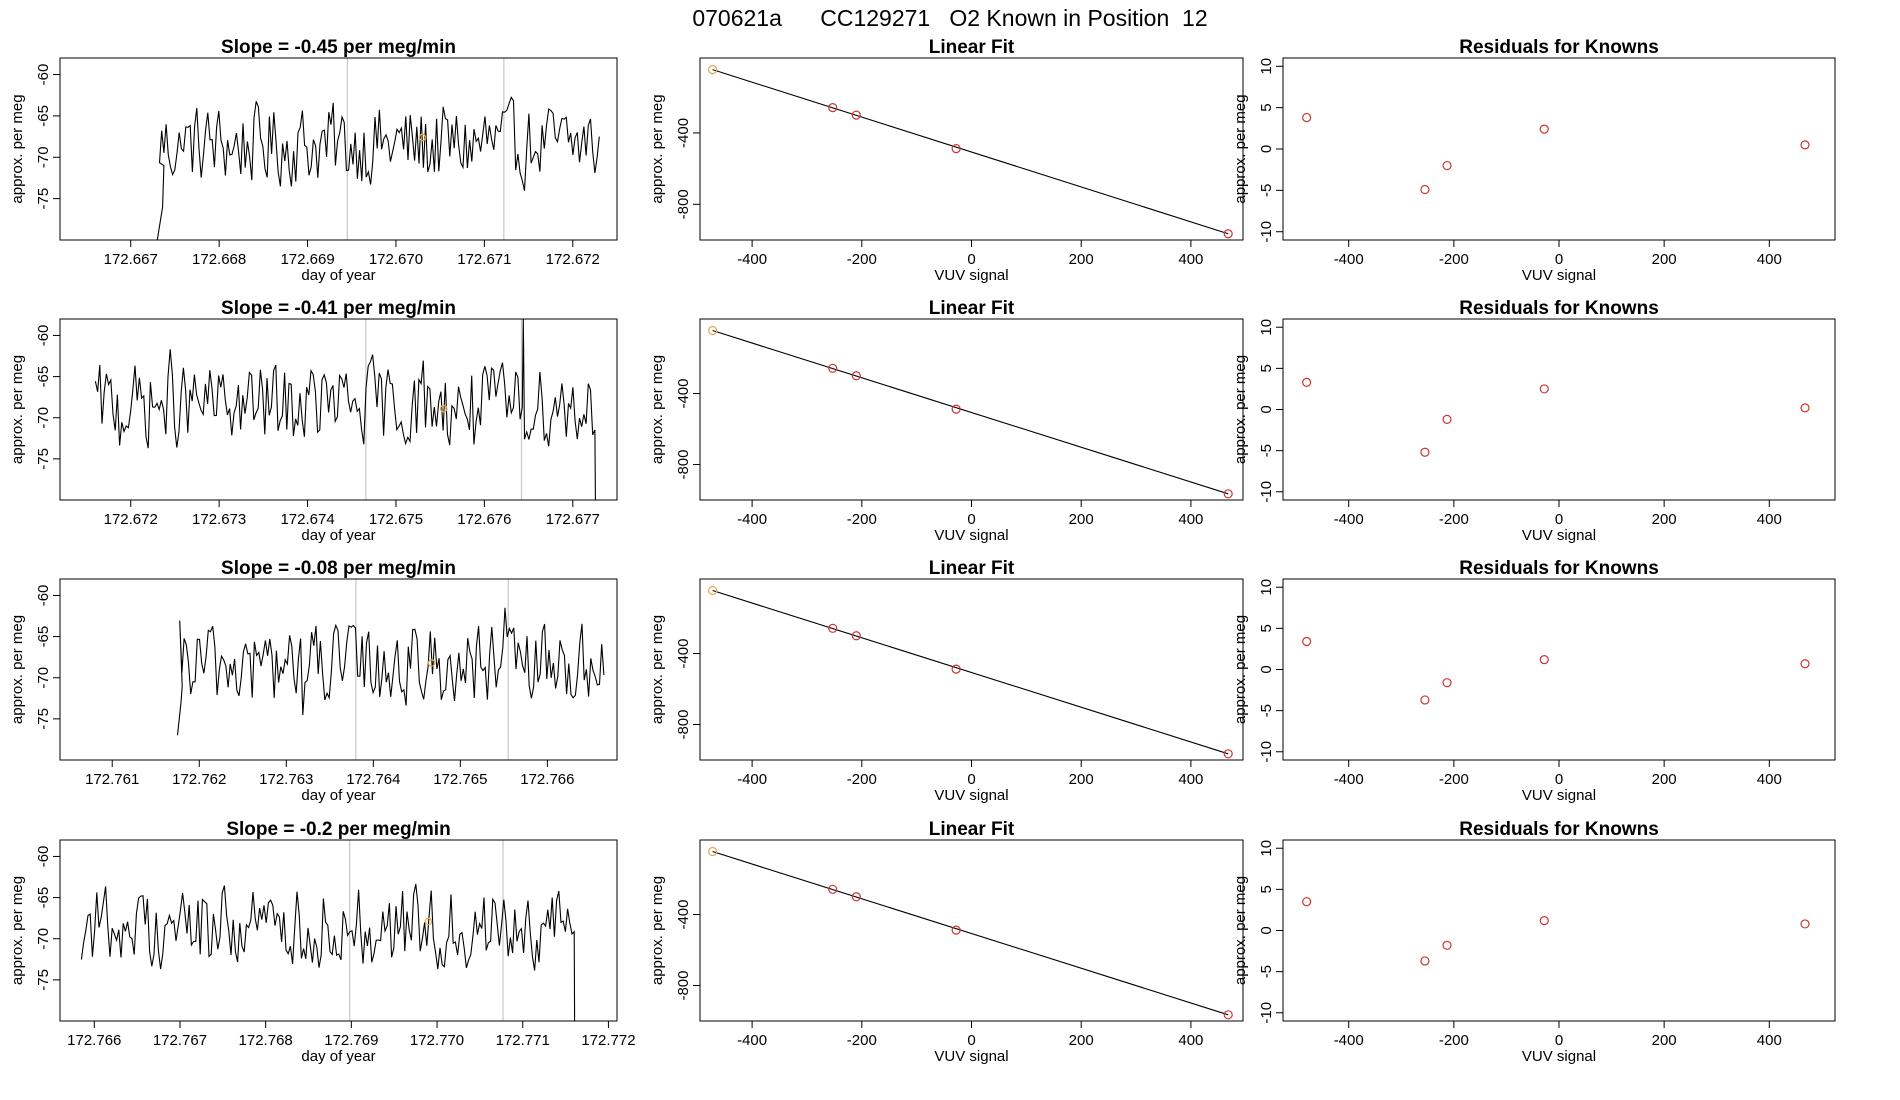 The height and width of the screenshot is (1100, 1900). What do you see at coordinates (307, 519) in the screenshot?
I see `x-tick-label: 172.674` at bounding box center [307, 519].